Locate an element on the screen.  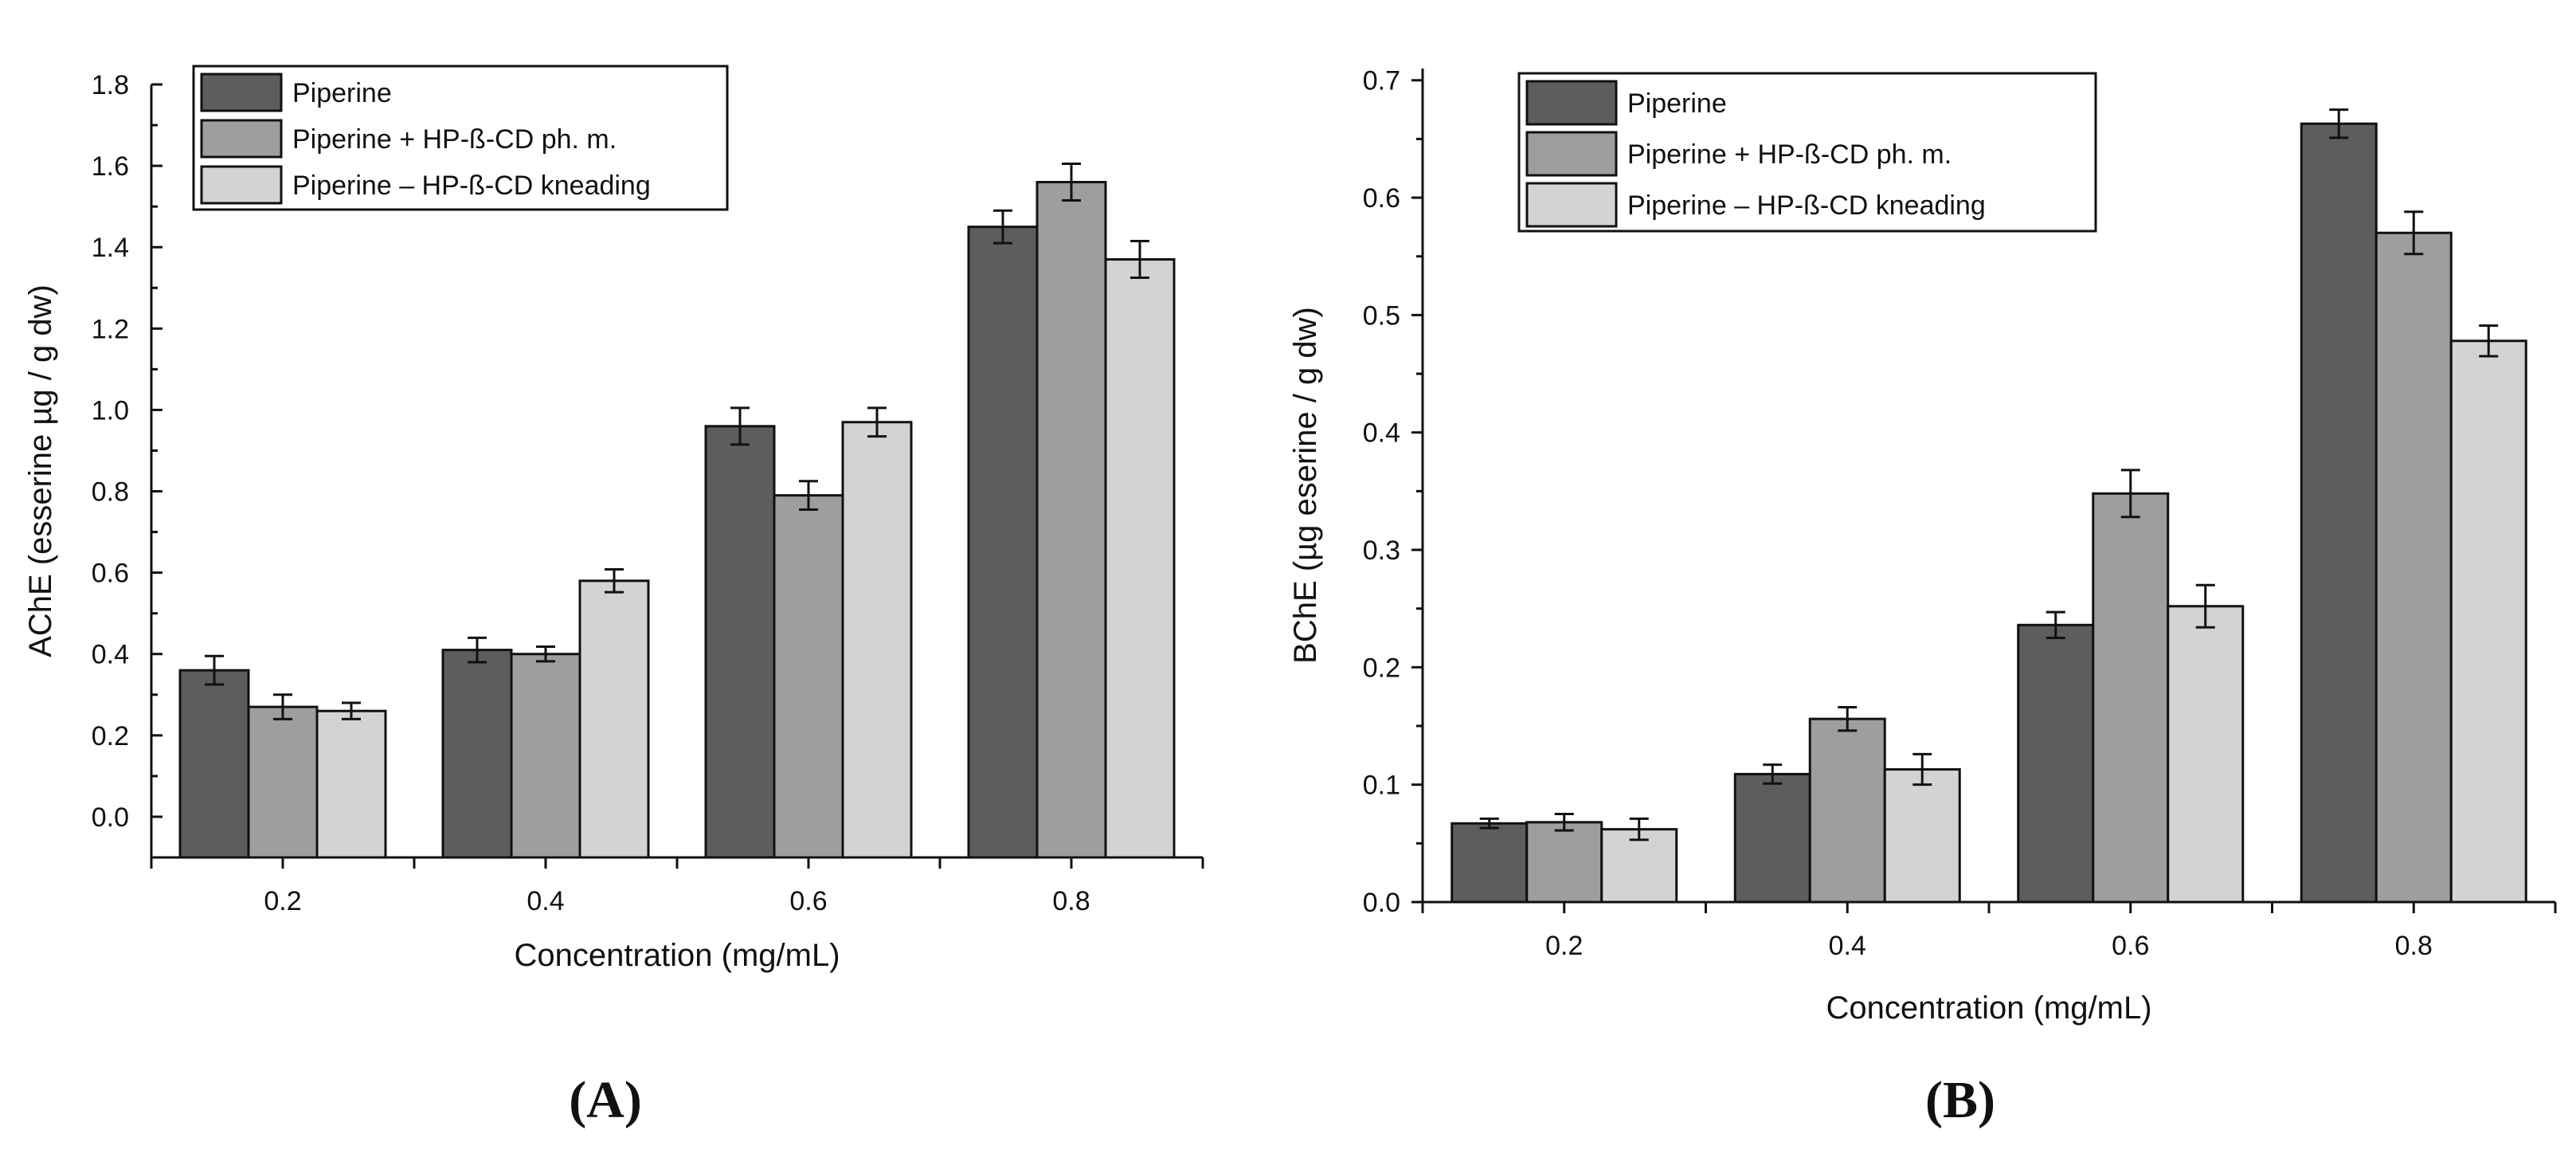
y-tick-label: 1.6 is located at coordinates (110, 166).